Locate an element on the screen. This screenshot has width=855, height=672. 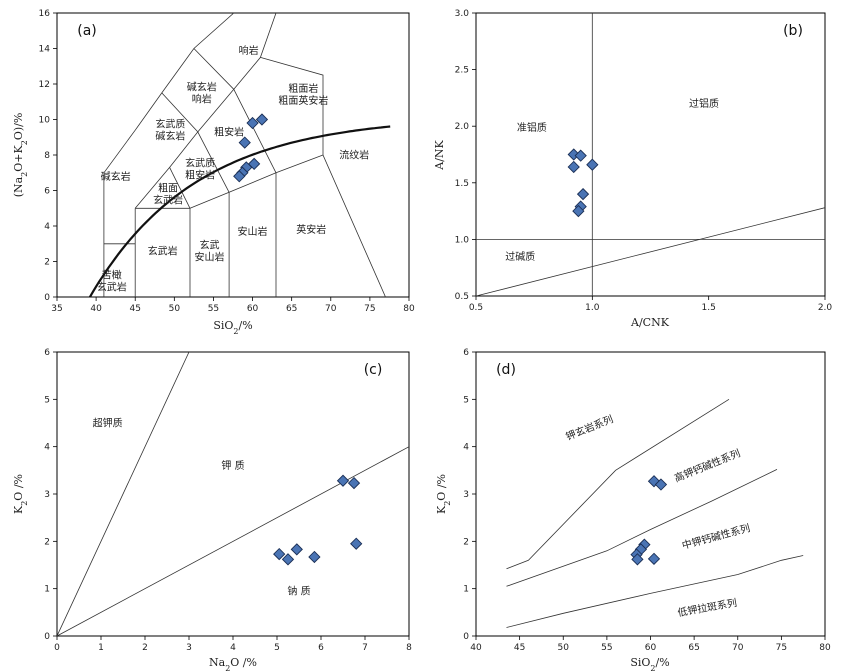
region-label: 苦橄 is located at coordinates (112, 275).